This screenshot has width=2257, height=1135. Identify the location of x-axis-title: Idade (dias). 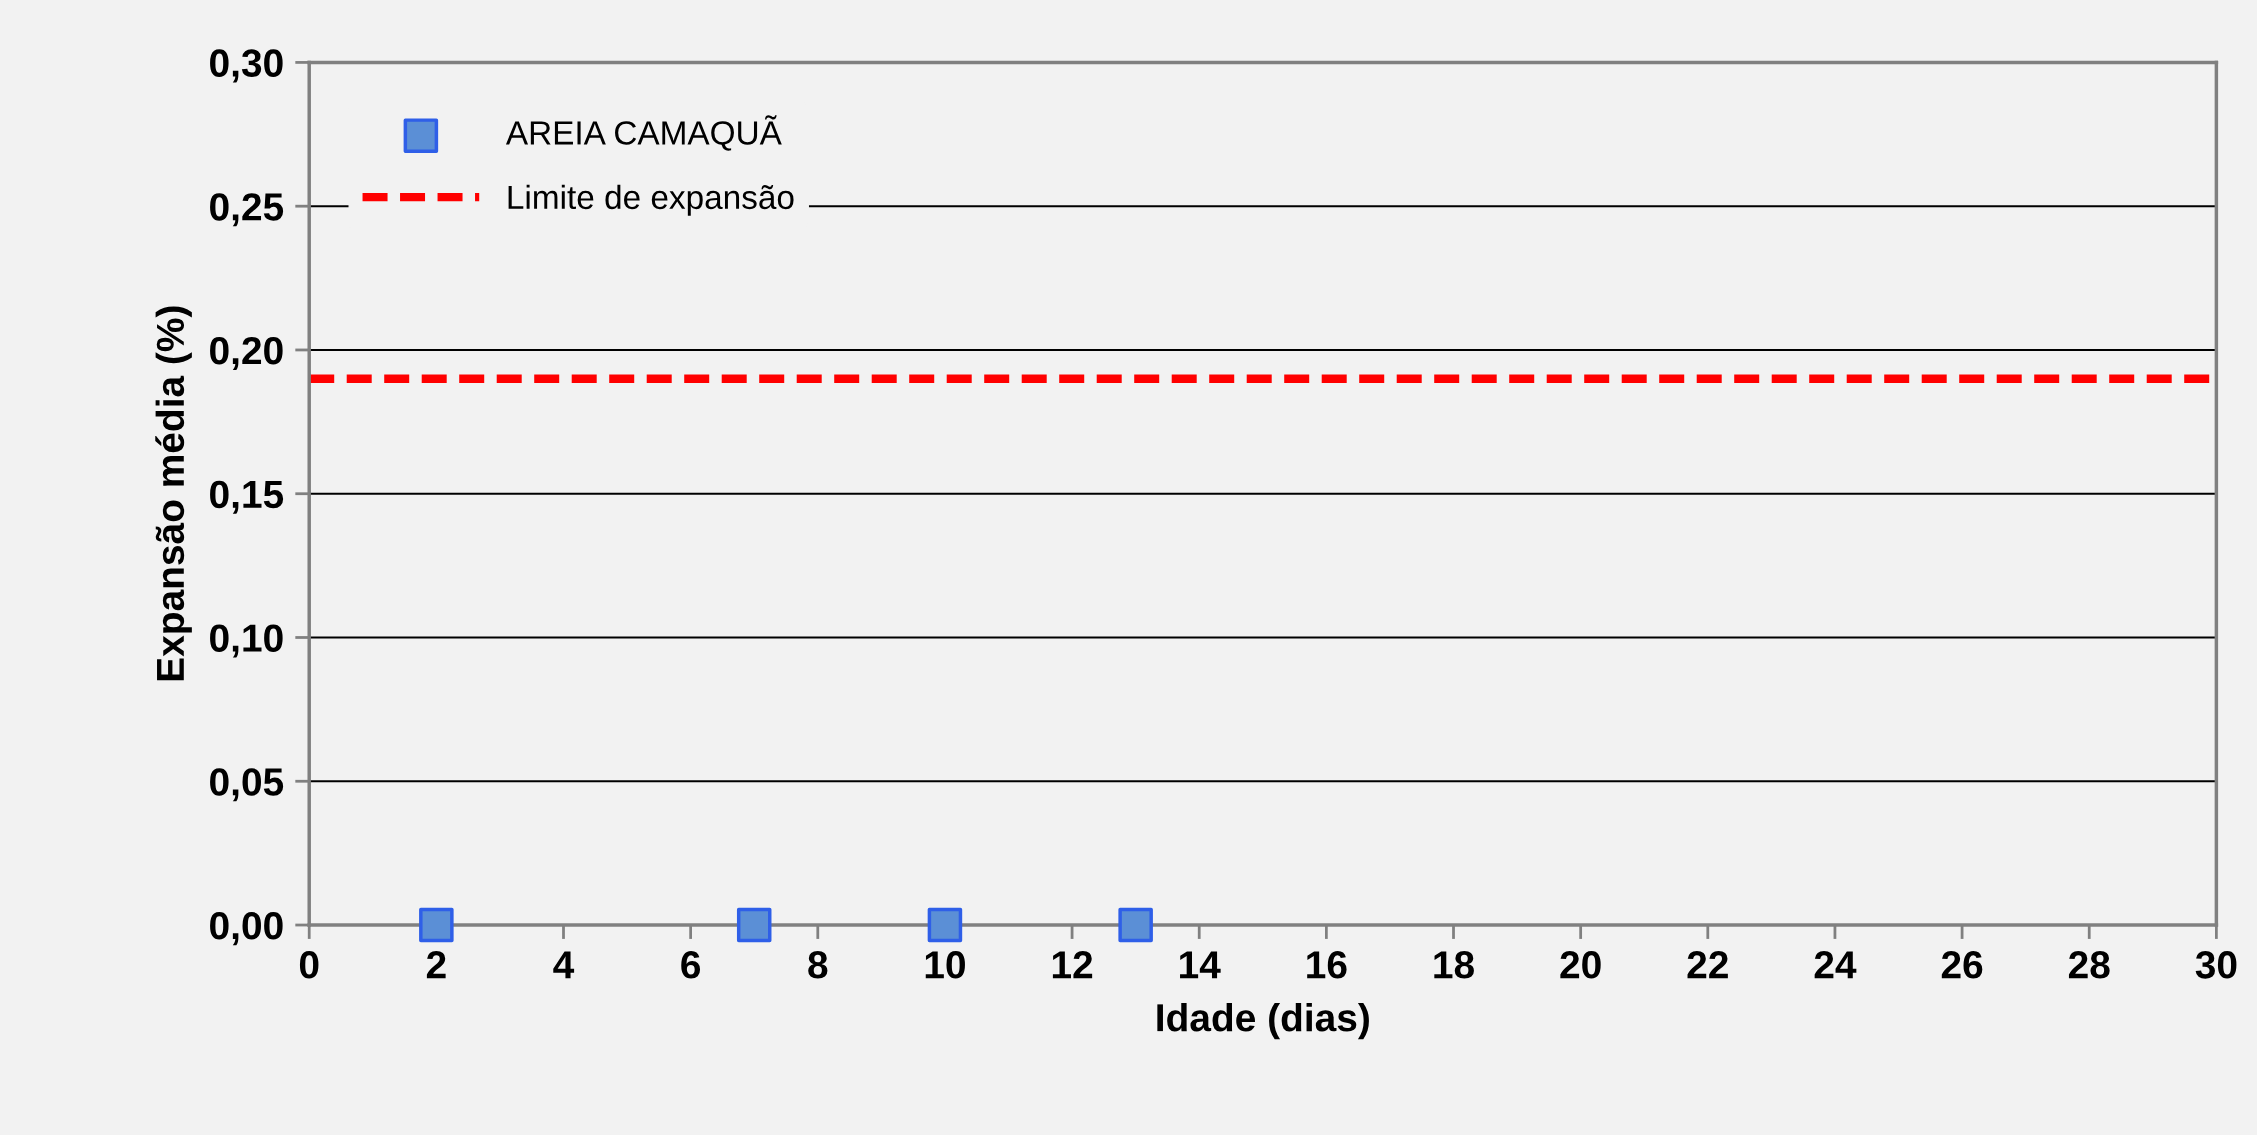
(1263, 1021).